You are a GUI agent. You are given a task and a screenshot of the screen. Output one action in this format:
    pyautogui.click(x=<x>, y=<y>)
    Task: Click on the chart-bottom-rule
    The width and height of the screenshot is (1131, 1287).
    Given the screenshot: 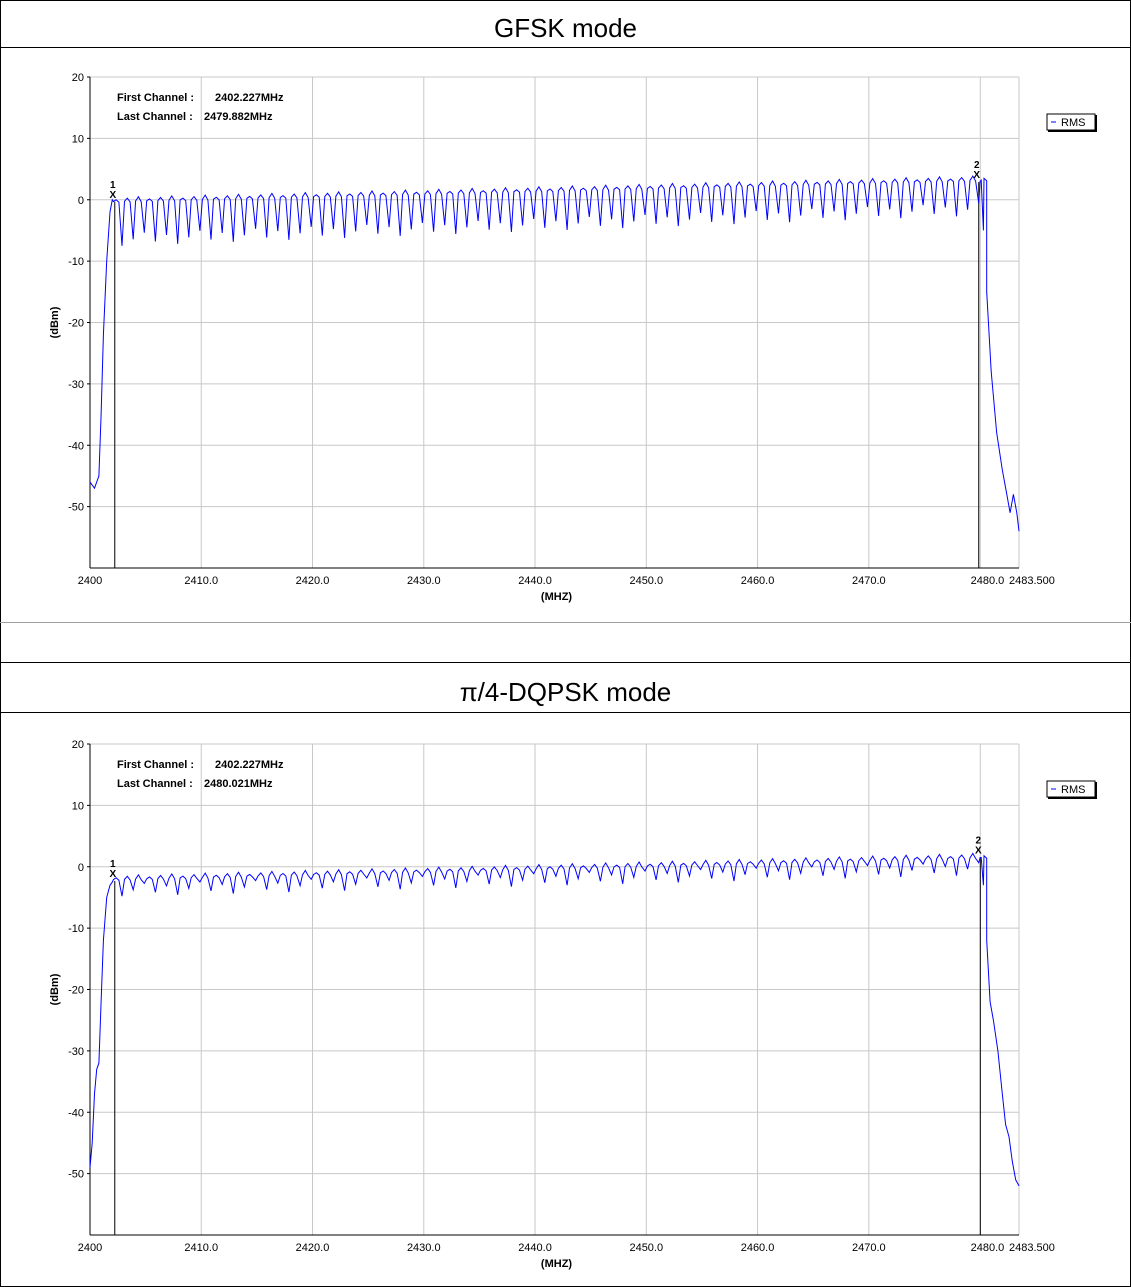 What is the action you would take?
    pyautogui.click(x=565, y=622)
    